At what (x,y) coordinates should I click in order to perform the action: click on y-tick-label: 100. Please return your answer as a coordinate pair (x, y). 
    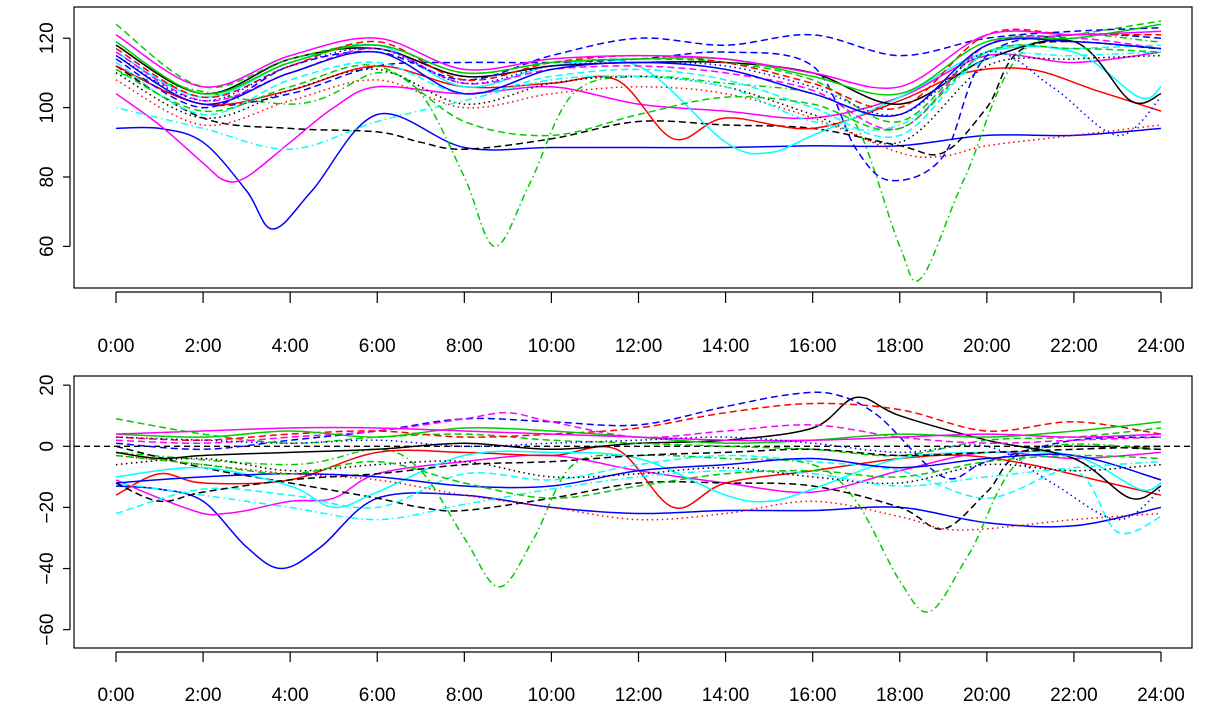
    Looking at the image, I should click on (47, 108).